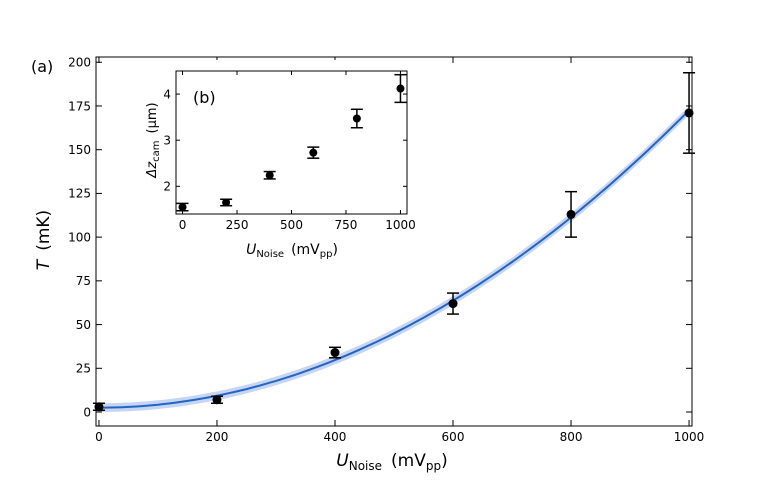 The image size is (768, 480). Describe the element at coordinates (167, 187) in the screenshot. I see `inset-y-tick-label: 2` at that location.